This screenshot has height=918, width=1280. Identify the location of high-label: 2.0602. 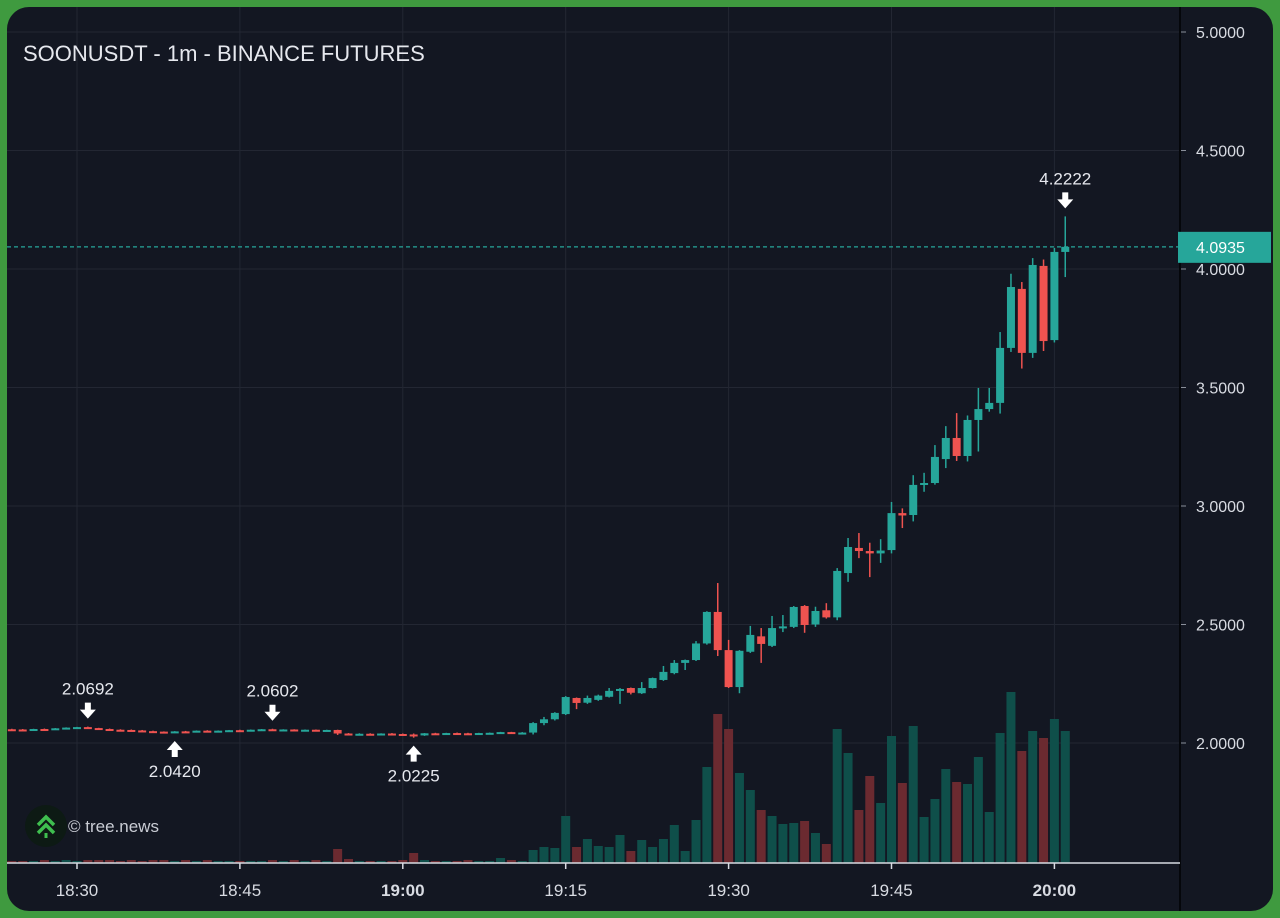
(272, 691).